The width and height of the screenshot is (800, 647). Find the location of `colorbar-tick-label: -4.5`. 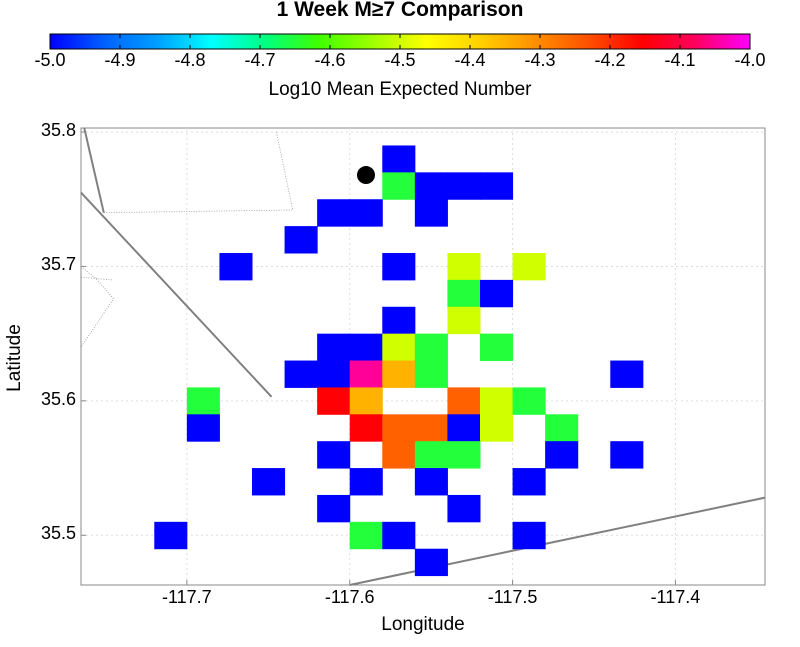

colorbar-tick-label: -4.5 is located at coordinates (400, 60).